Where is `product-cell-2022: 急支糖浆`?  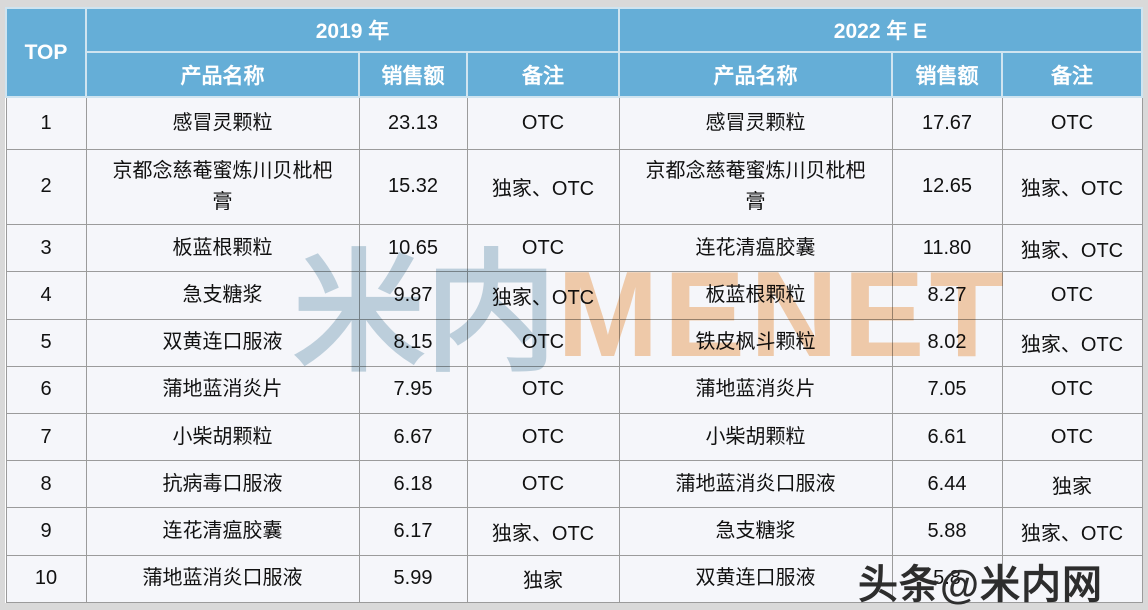
product-cell-2022: 急支糖浆 is located at coordinates (755, 531).